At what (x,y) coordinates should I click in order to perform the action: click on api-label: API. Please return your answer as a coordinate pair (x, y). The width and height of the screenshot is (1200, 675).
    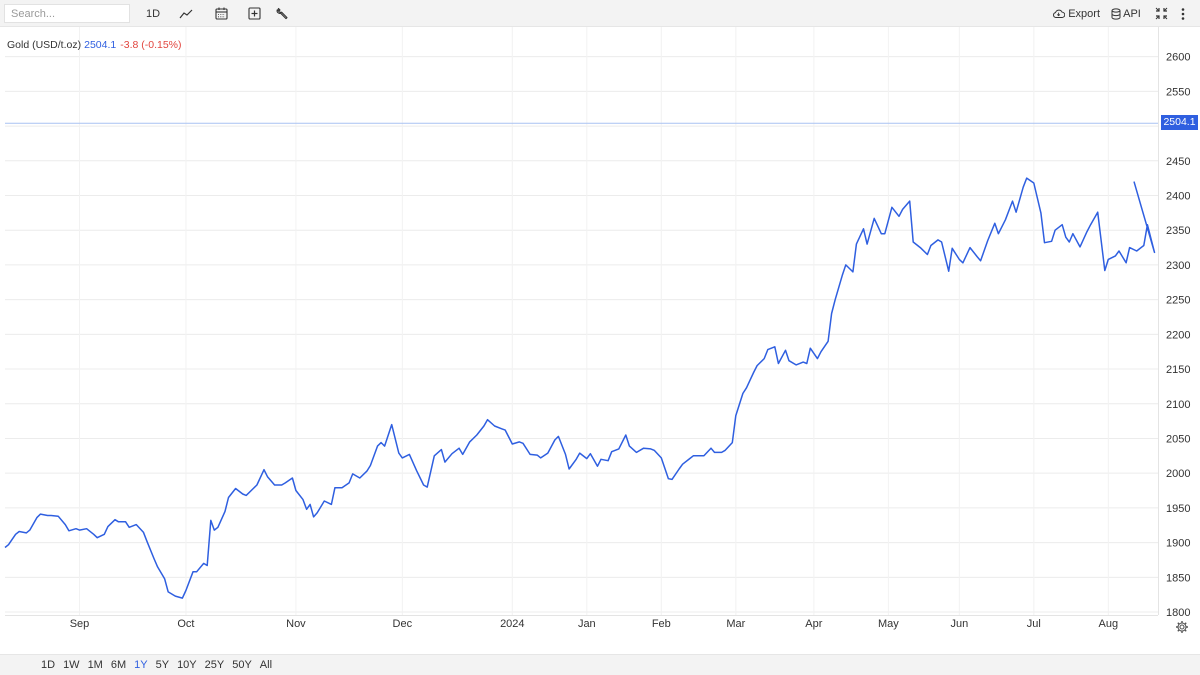
    Looking at the image, I should click on (1132, 13).